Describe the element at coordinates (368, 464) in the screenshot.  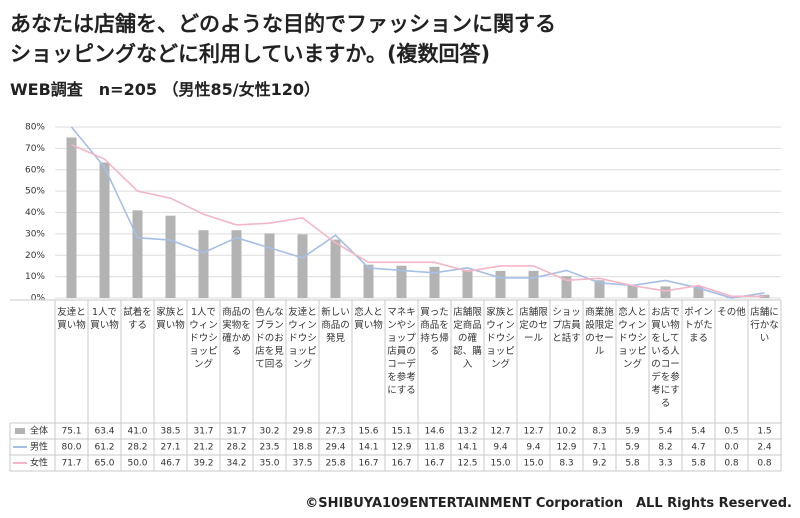
I see `data-label: 16.7` at that location.